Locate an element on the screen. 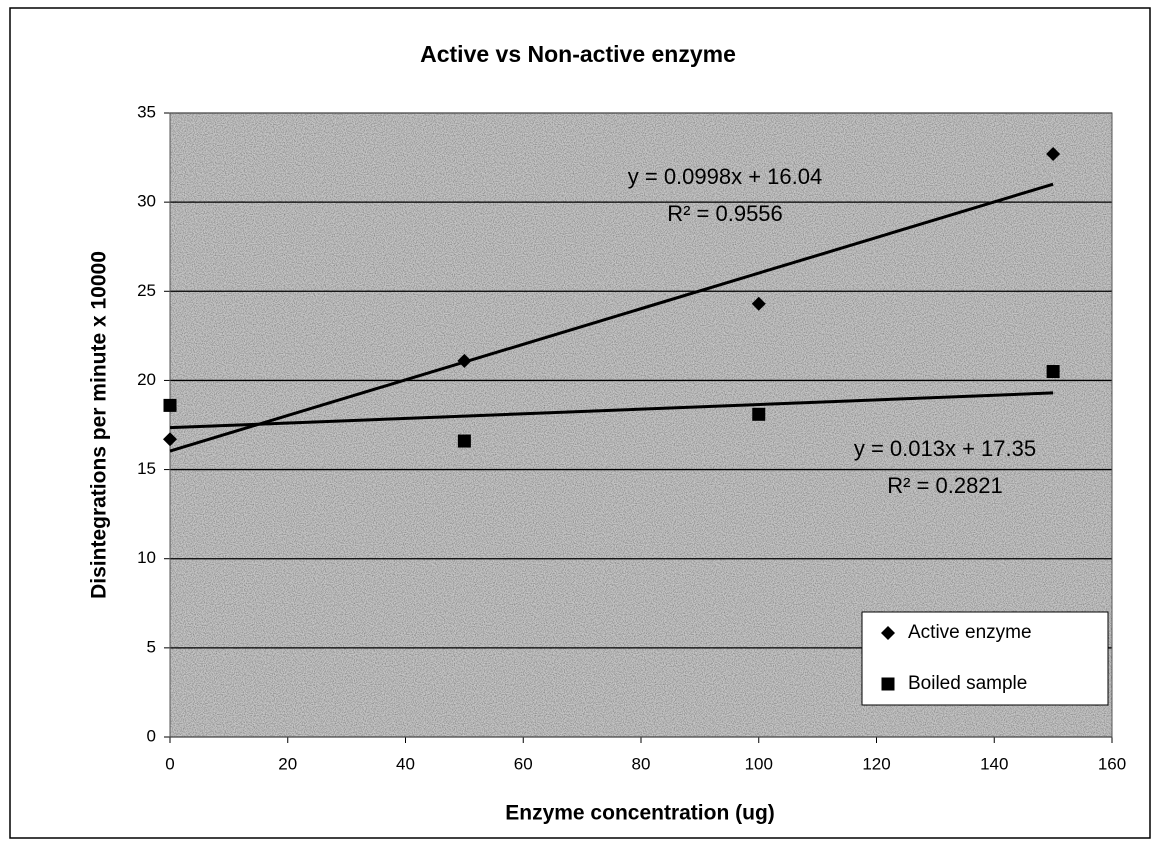 This screenshot has width=1155, height=844. legend-box is located at coordinates (985, 658).